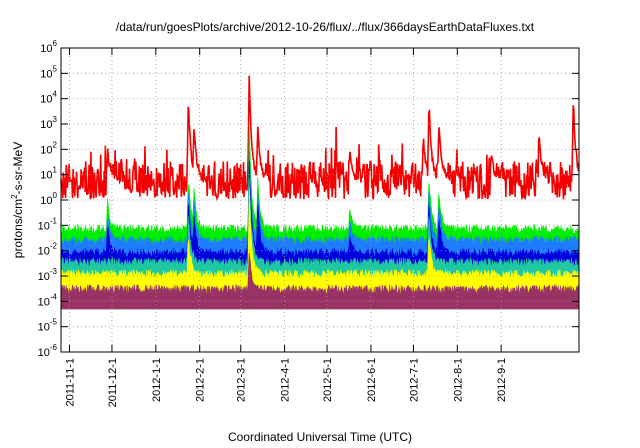  What do you see at coordinates (18, 228) in the screenshot?
I see `y-axis-label-unit: protons/cm` at bounding box center [18, 228].